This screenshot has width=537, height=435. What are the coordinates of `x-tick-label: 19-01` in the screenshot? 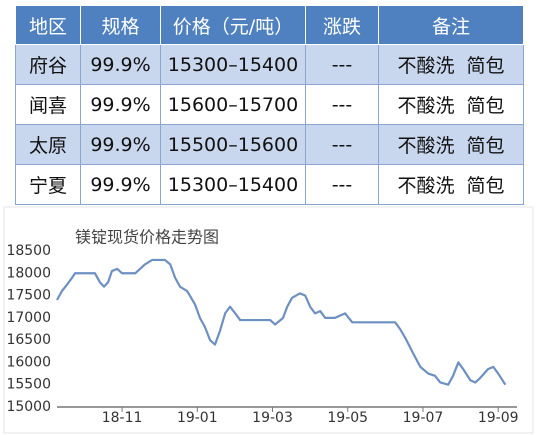 It's located at (197, 418).